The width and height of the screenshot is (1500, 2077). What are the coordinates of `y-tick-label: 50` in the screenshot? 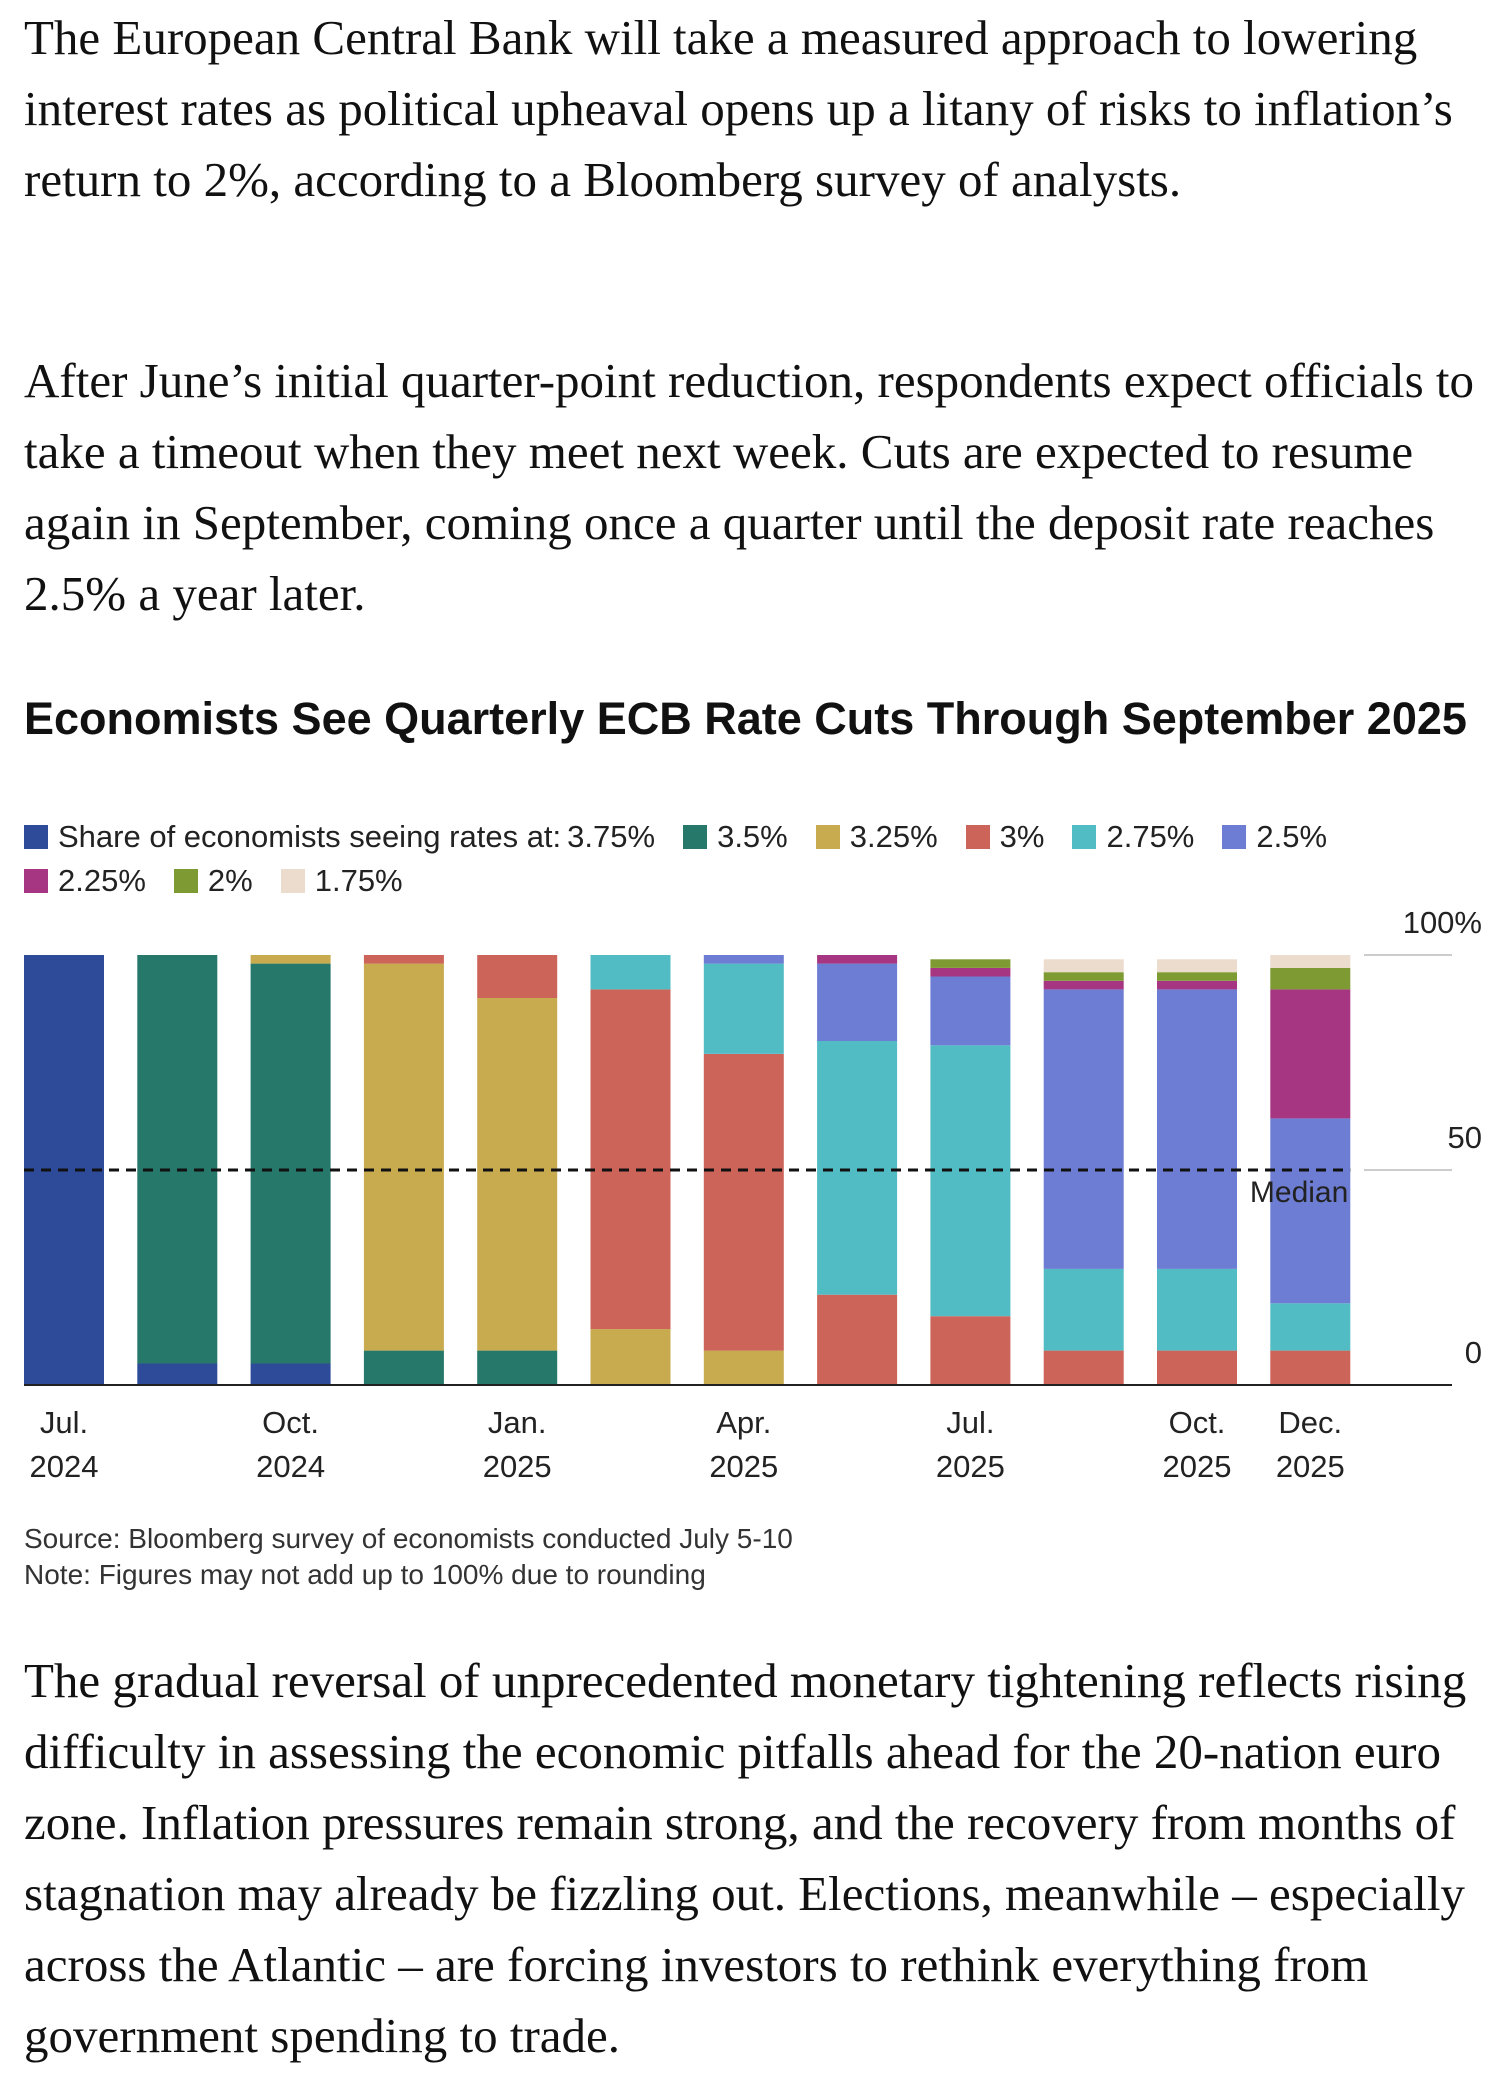 It's located at (1465, 1137).